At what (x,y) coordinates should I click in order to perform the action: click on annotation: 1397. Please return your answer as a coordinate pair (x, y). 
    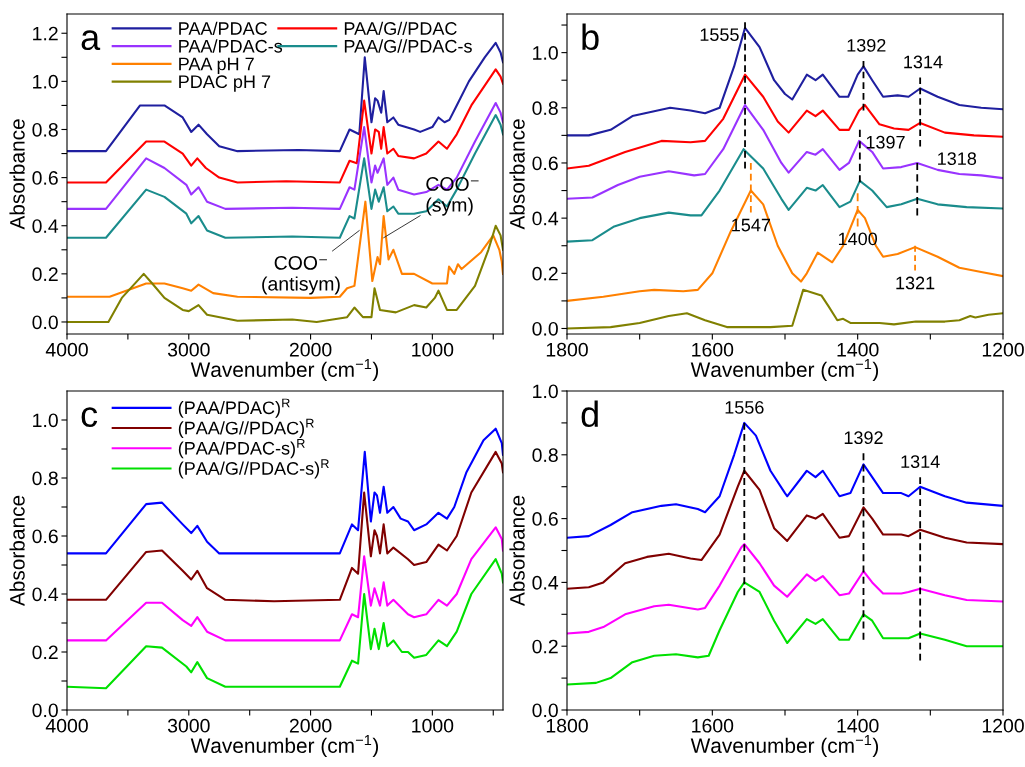
    Looking at the image, I should click on (885, 142).